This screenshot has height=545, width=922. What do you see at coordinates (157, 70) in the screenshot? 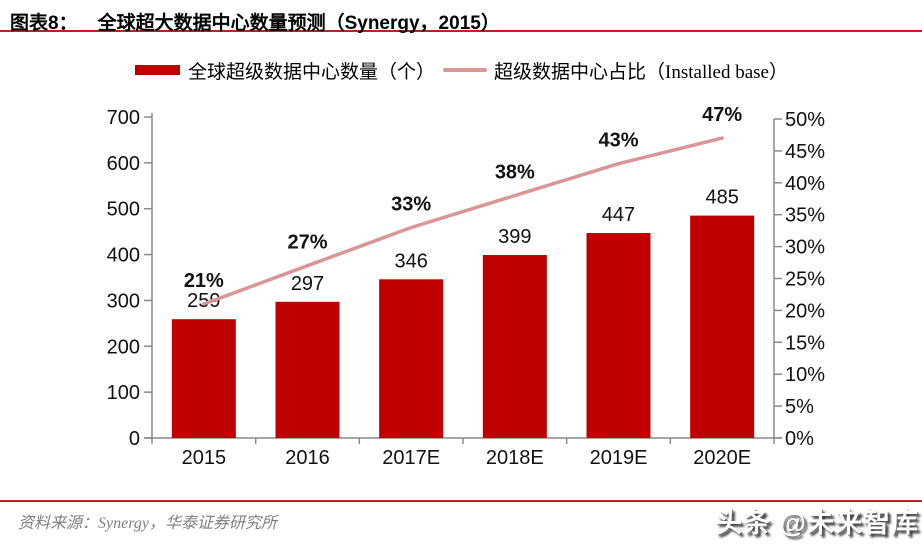
I see `bar-series-swatch-icon` at bounding box center [157, 70].